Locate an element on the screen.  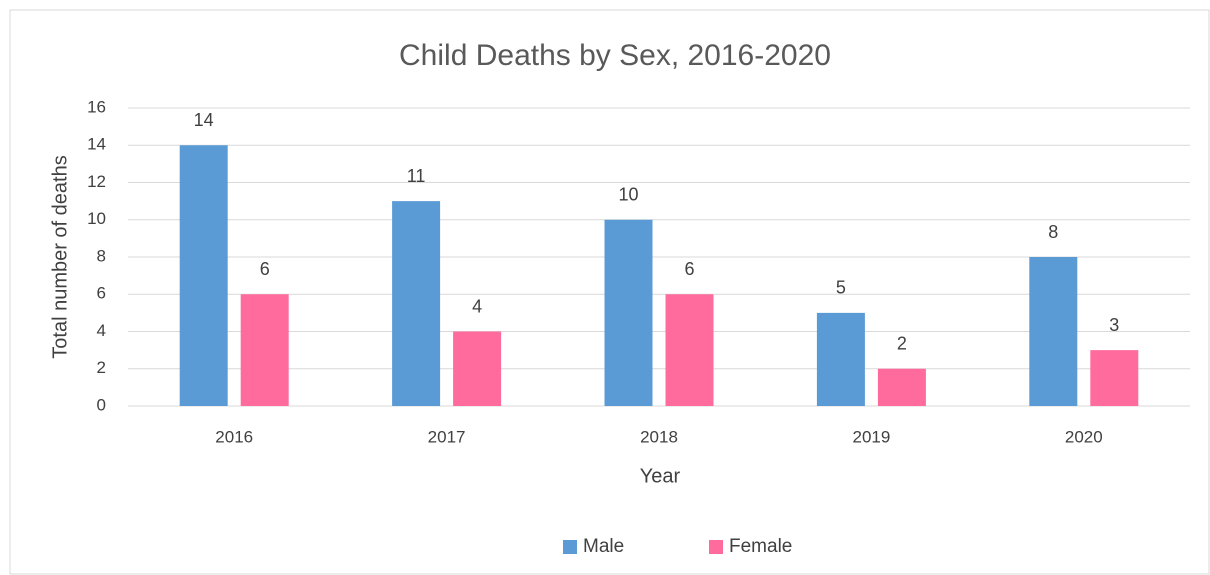
chart-title: Child Deaths by Sex, 2016-2020 is located at coordinates (615, 55).